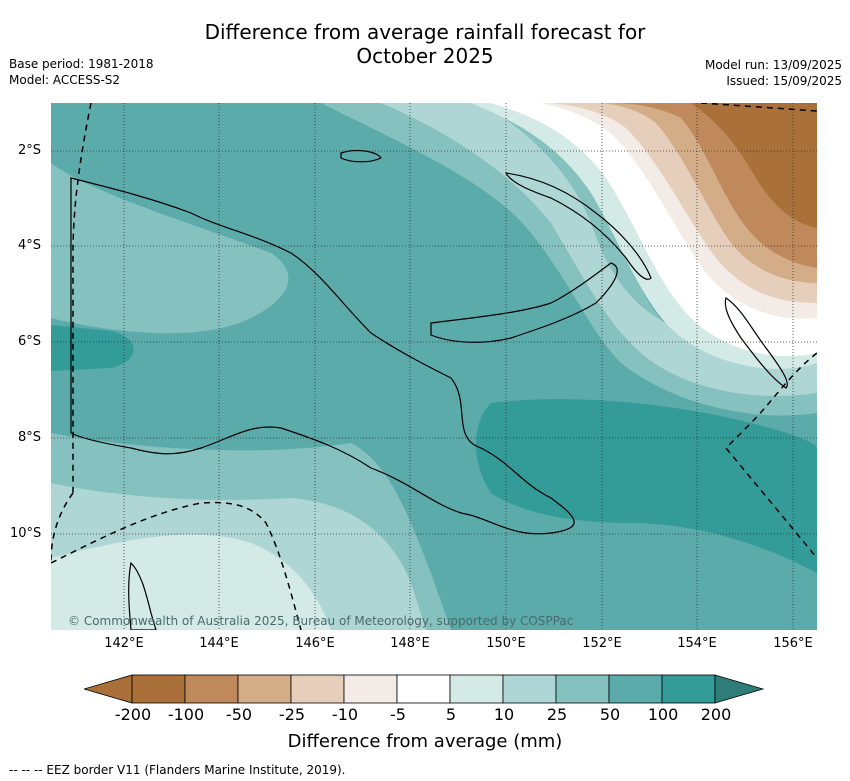 The image size is (850, 781). I want to click on cbar-label: -5, so click(398, 714).